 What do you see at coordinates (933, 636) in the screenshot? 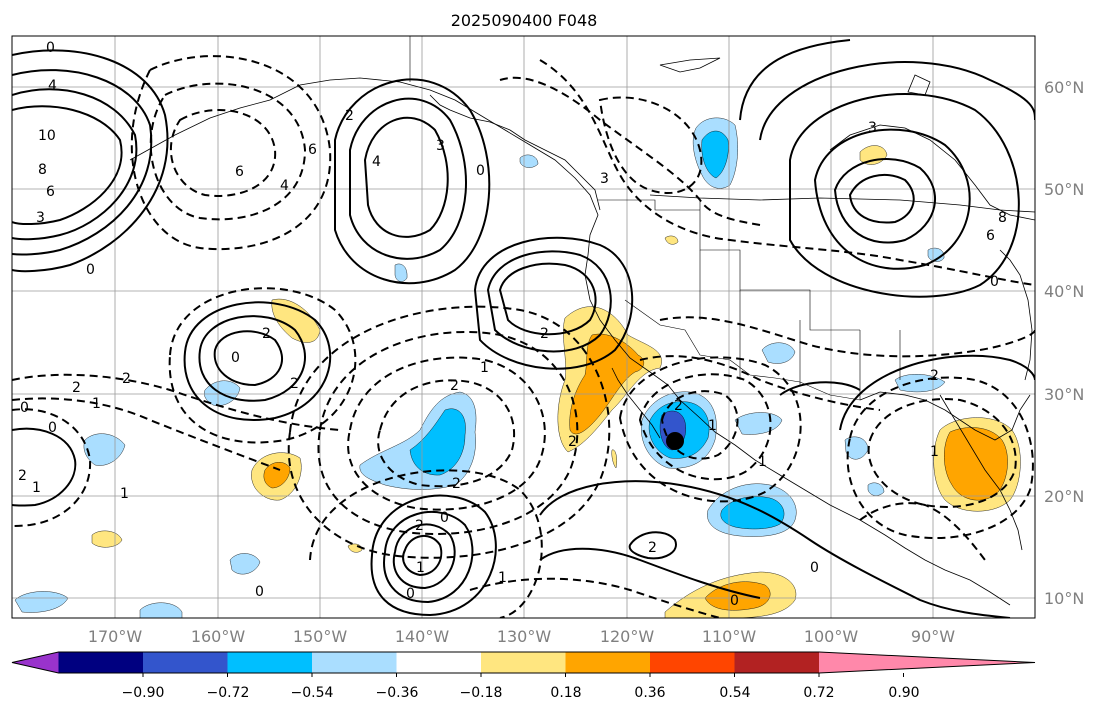
I see `lon-label-90w: 90°W` at bounding box center [933, 636].